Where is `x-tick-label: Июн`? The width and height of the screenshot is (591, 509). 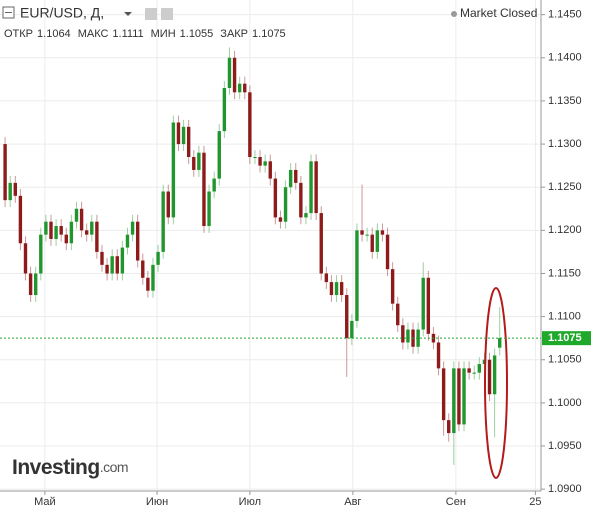
x-tick-label: Июн is located at coordinates (157, 502).